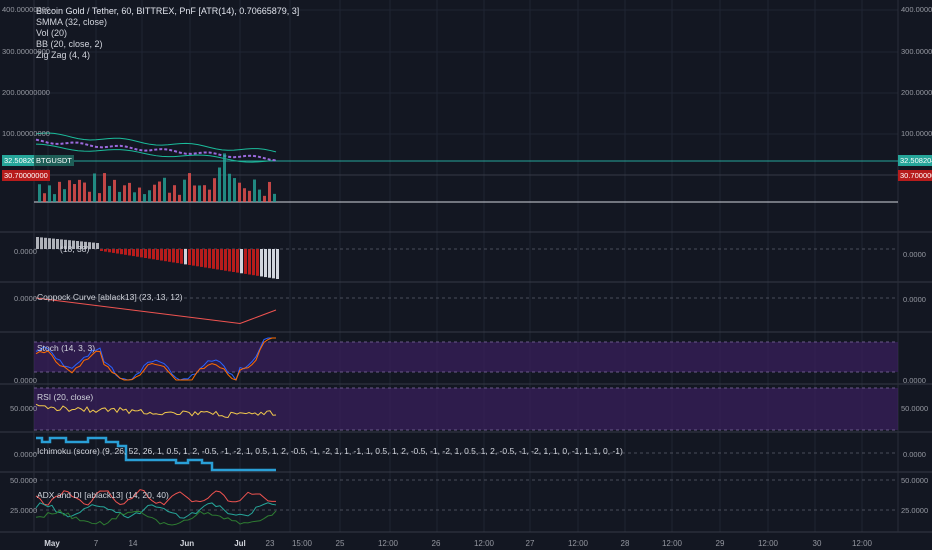 The image size is (932, 550). Describe the element at coordinates (69, 44) in the screenshot. I see `indicator-bb: BB (20, close, 2)` at that location.